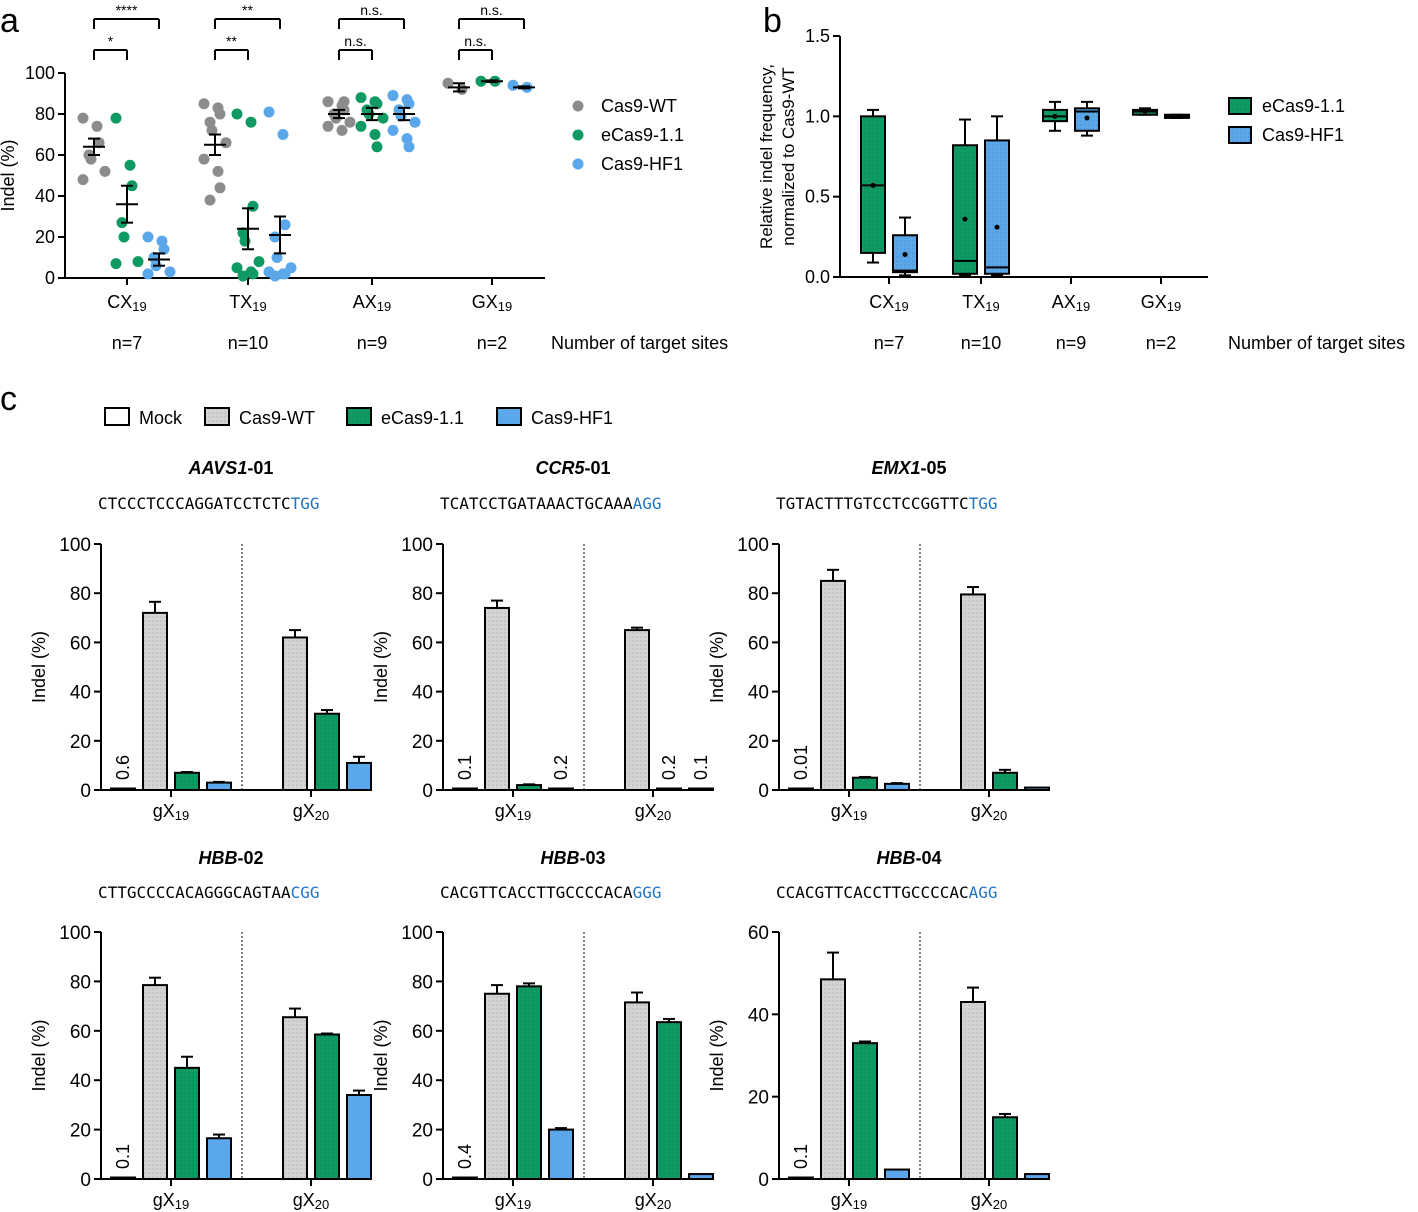 Image resolution: width=1418 pixels, height=1212 pixels. What do you see at coordinates (9, 175) in the screenshot?
I see `y-axis-label-a: Indel (%)` at bounding box center [9, 175].